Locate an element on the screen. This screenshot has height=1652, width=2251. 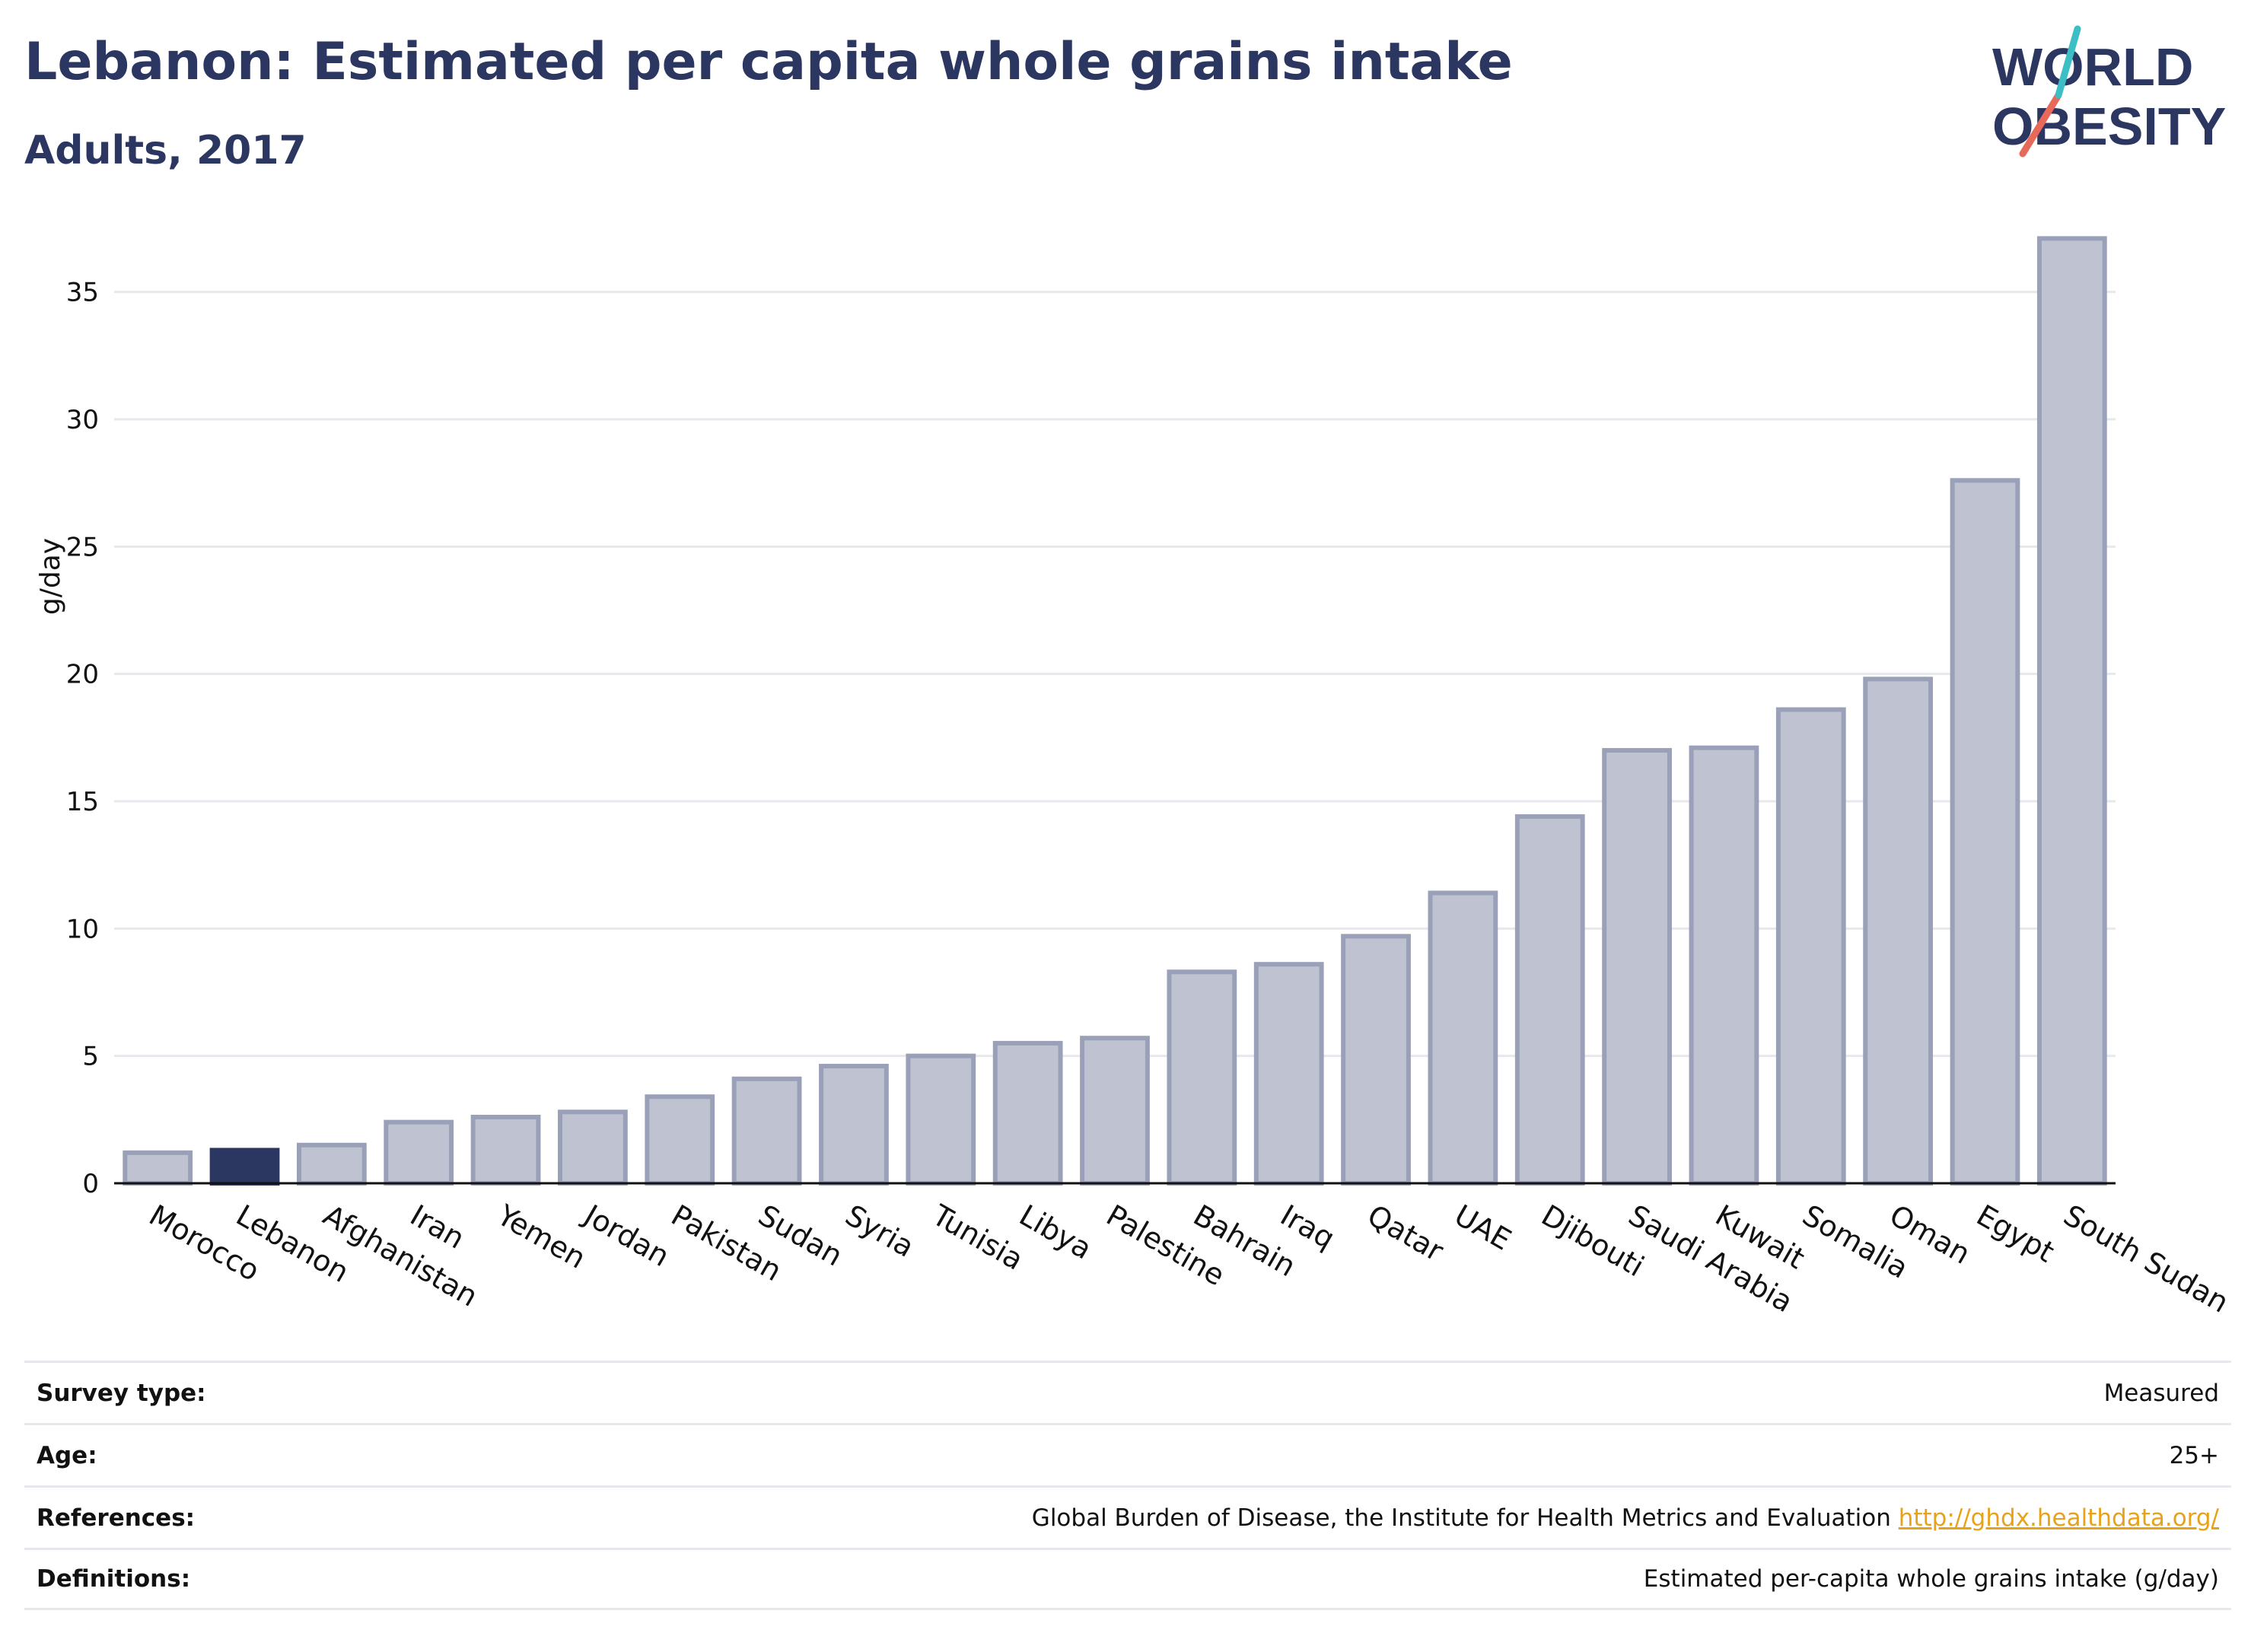
x-tick-label: Yemen is located at coordinates (541, 1236).